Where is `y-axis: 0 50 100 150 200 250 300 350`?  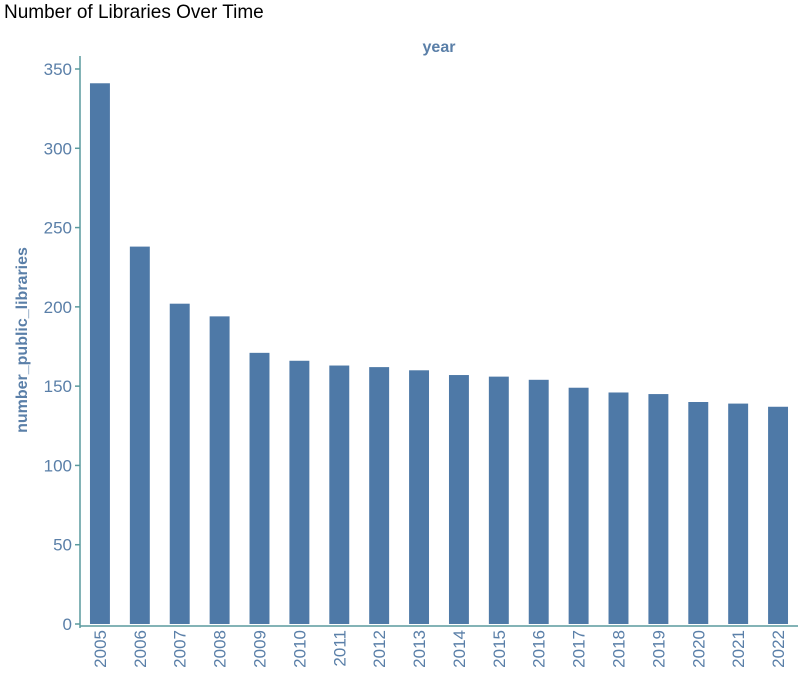
y-axis: 0 50 100 150 200 250 300 350 is located at coordinates (62, 345).